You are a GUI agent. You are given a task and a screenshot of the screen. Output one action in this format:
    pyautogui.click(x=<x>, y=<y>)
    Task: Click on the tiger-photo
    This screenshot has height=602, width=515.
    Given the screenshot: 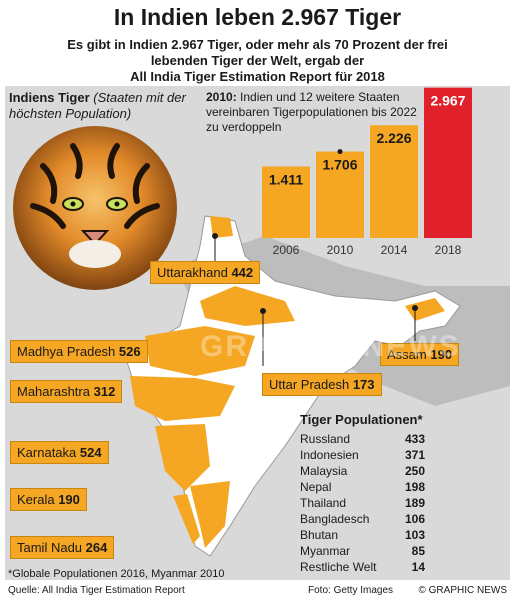 What is the action you would take?
    pyautogui.click(x=95, y=208)
    